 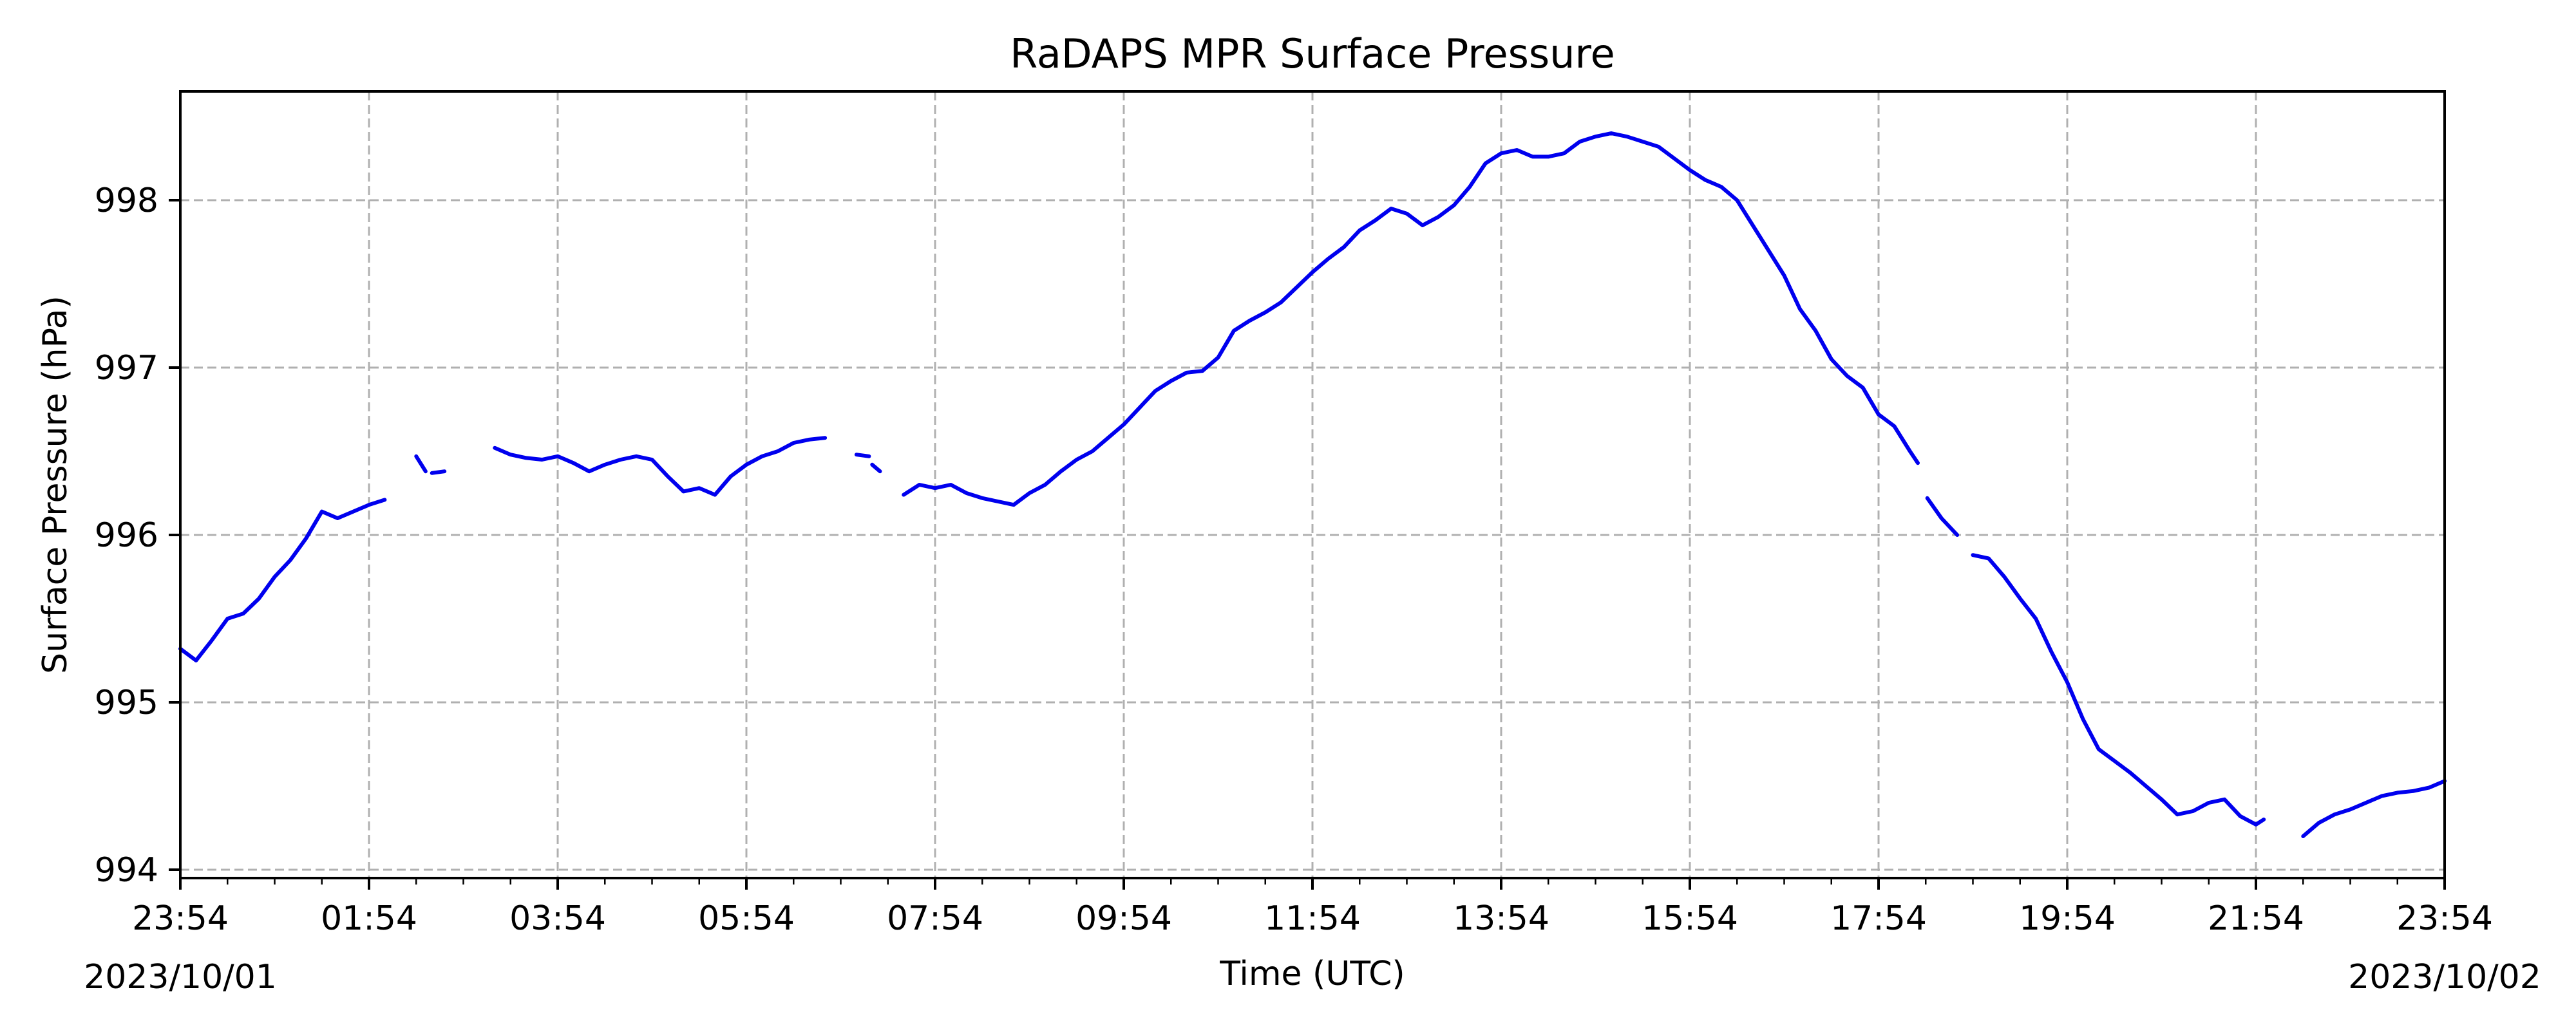 I want to click on x-tick-label: 01:54, so click(x=369, y=918).